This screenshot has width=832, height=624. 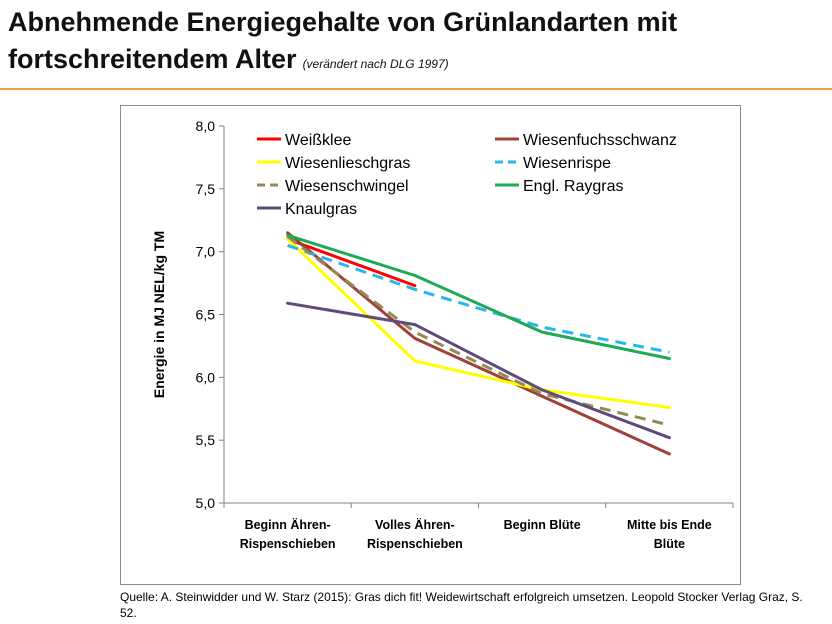 I want to click on series-line-engl-raygras, so click(x=478, y=296).